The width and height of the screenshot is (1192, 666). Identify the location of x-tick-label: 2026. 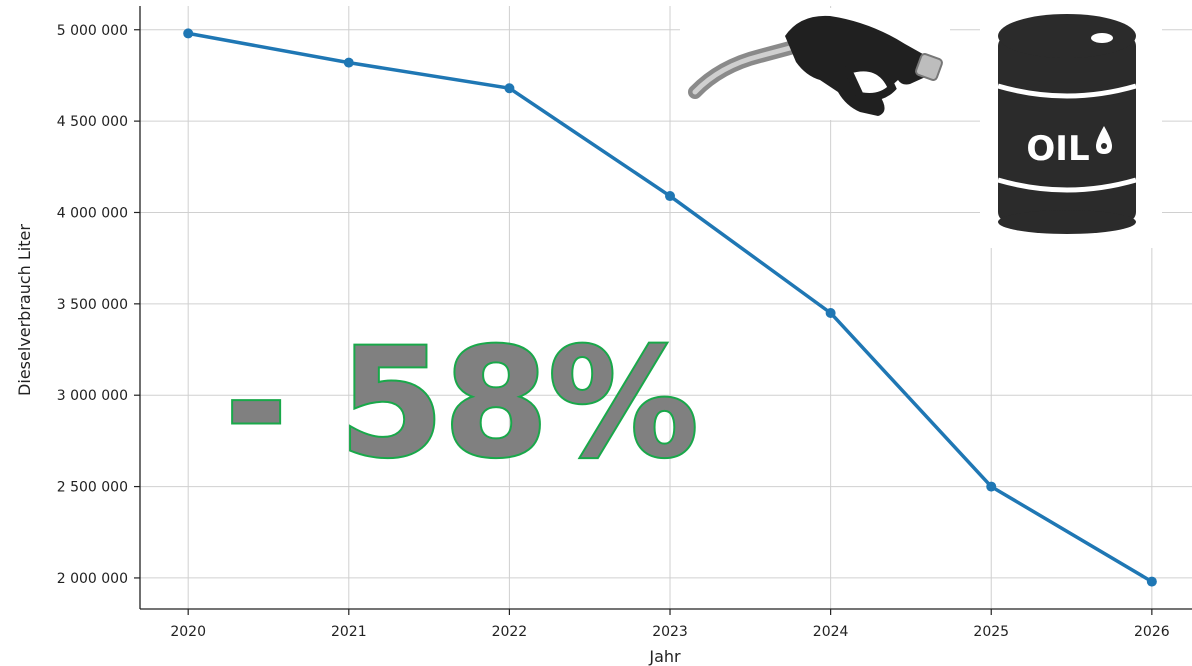
(1152, 632).